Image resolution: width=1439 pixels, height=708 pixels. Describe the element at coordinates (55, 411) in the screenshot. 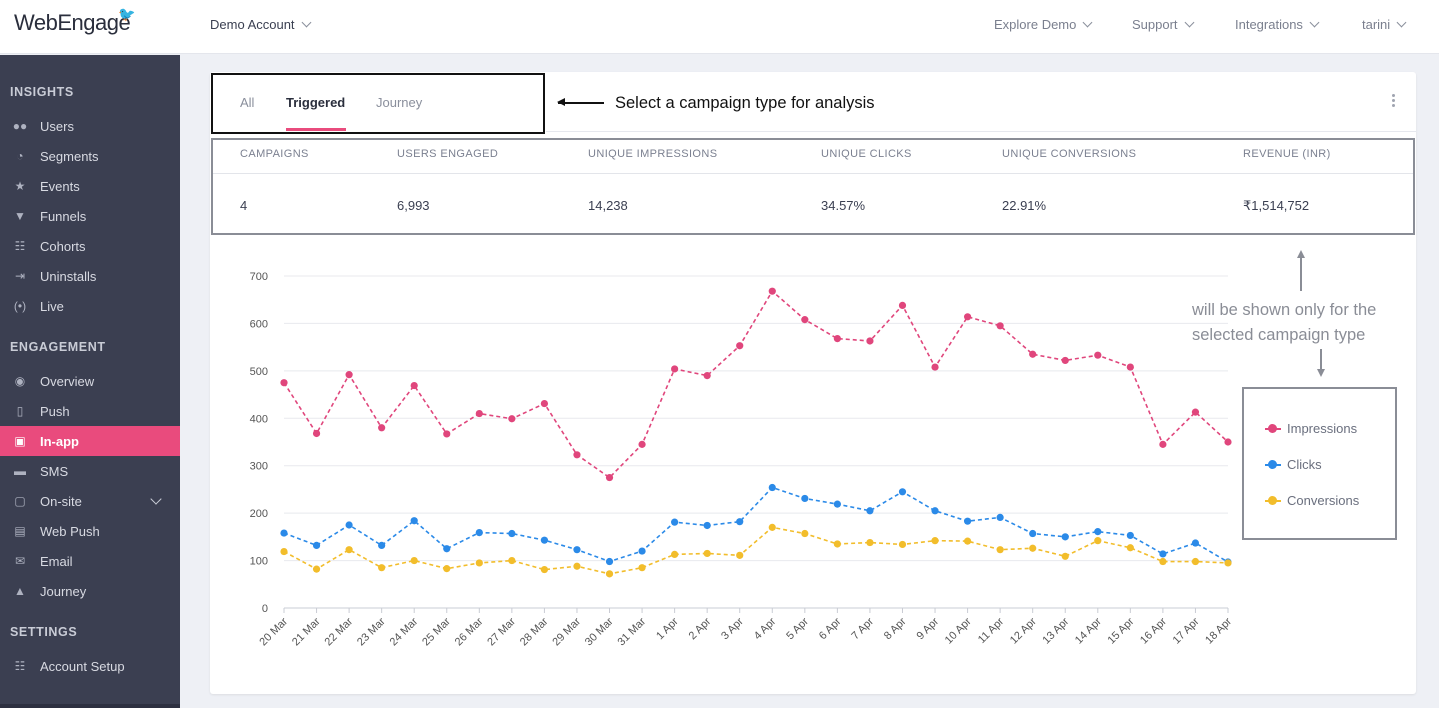

I see `sidebar-item-label: Push` at that location.